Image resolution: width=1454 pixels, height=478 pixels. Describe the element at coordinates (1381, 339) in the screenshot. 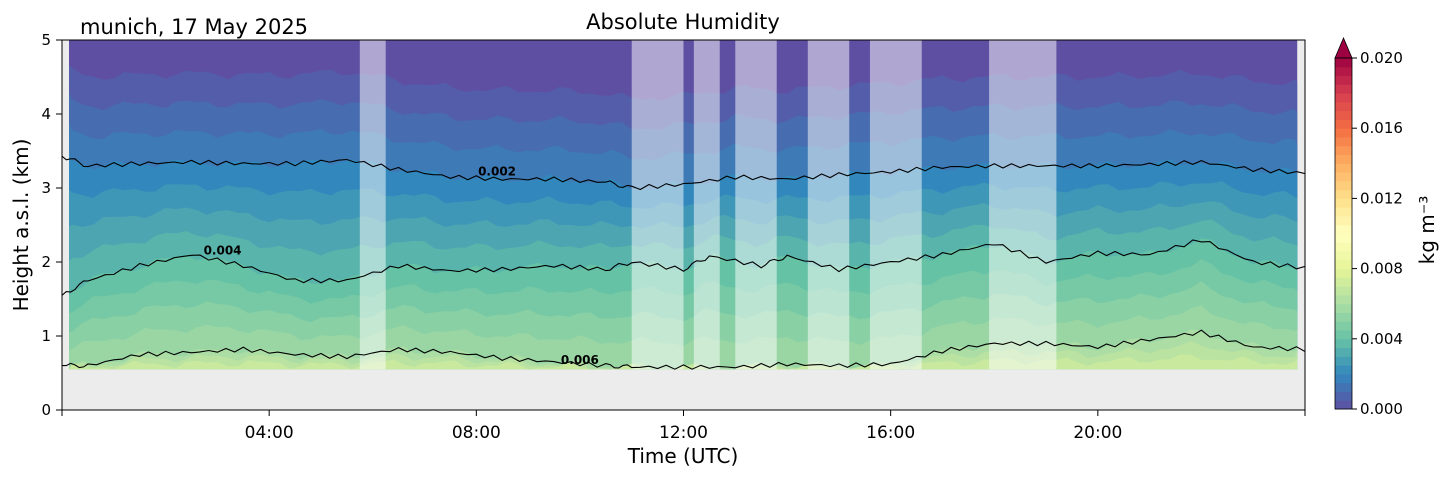

I see `colorbar-tick-label: 0.004` at that location.